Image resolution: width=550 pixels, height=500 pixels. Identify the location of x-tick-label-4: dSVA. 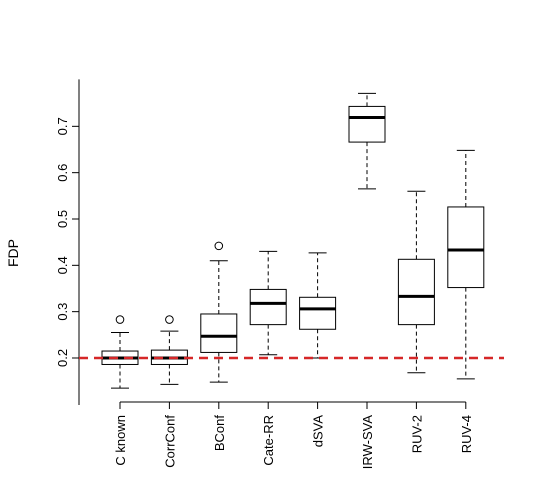
(318, 431).